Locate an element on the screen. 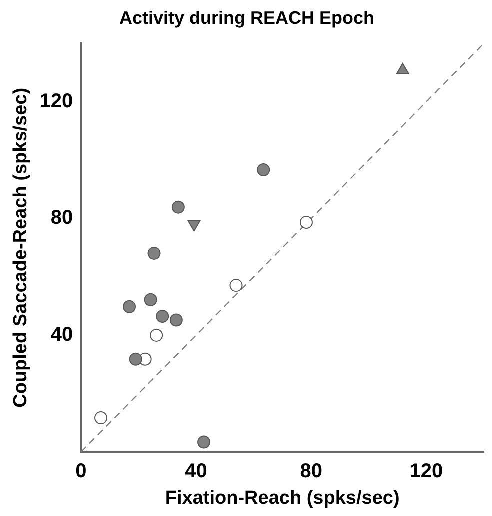  x-axis-title: Fixation-Reach (spks/sec) is located at coordinates (282, 498).